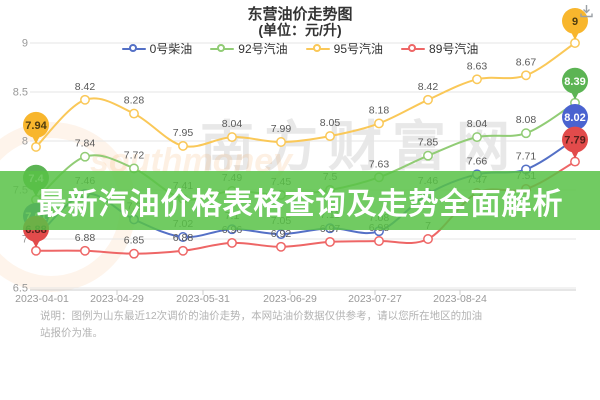 The height and width of the screenshot is (400, 600). Describe the element at coordinates (460, 299) in the screenshot. I see `svg-text: 2023-08-24` at that location.